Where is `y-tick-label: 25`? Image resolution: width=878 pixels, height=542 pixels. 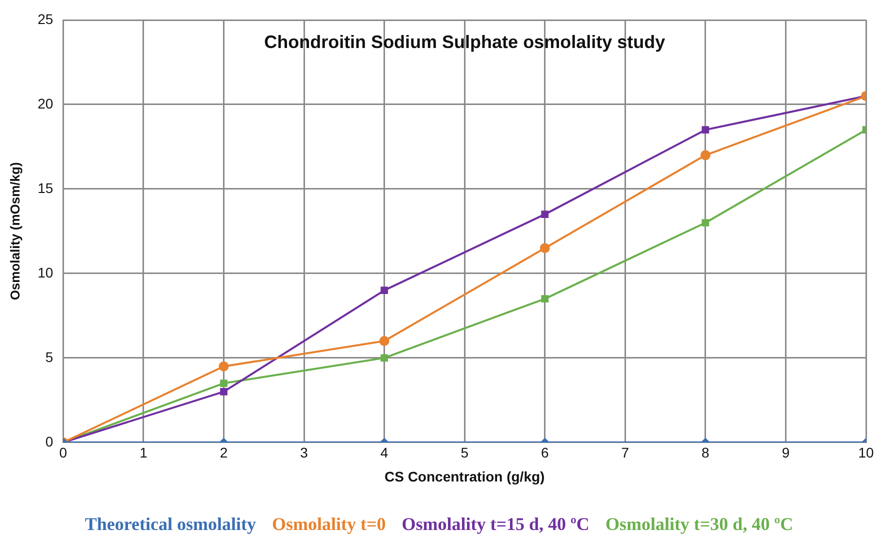 y-tick-label: 25 is located at coordinates (46, 18).